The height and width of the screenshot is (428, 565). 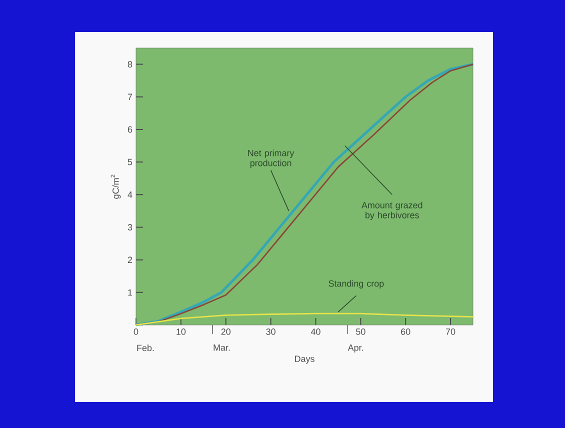 What do you see at coordinates (451, 331) in the screenshot?
I see `x-tick-label: 70` at bounding box center [451, 331].